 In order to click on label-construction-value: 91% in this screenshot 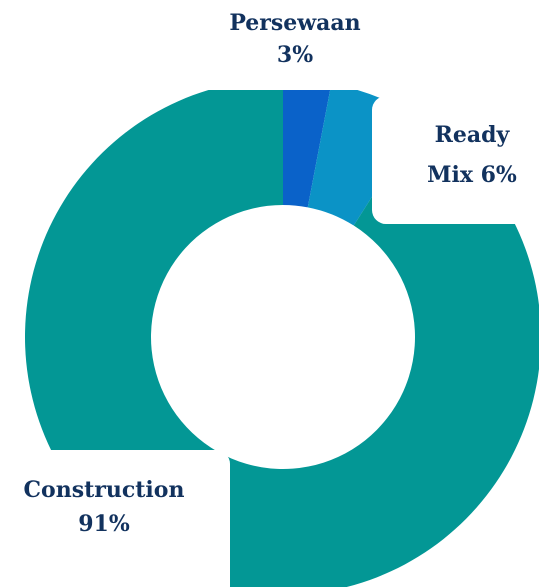, I will do `click(104, 524)`.